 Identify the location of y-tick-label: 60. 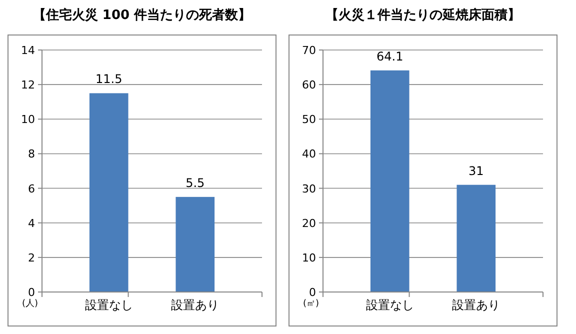
(309, 85).